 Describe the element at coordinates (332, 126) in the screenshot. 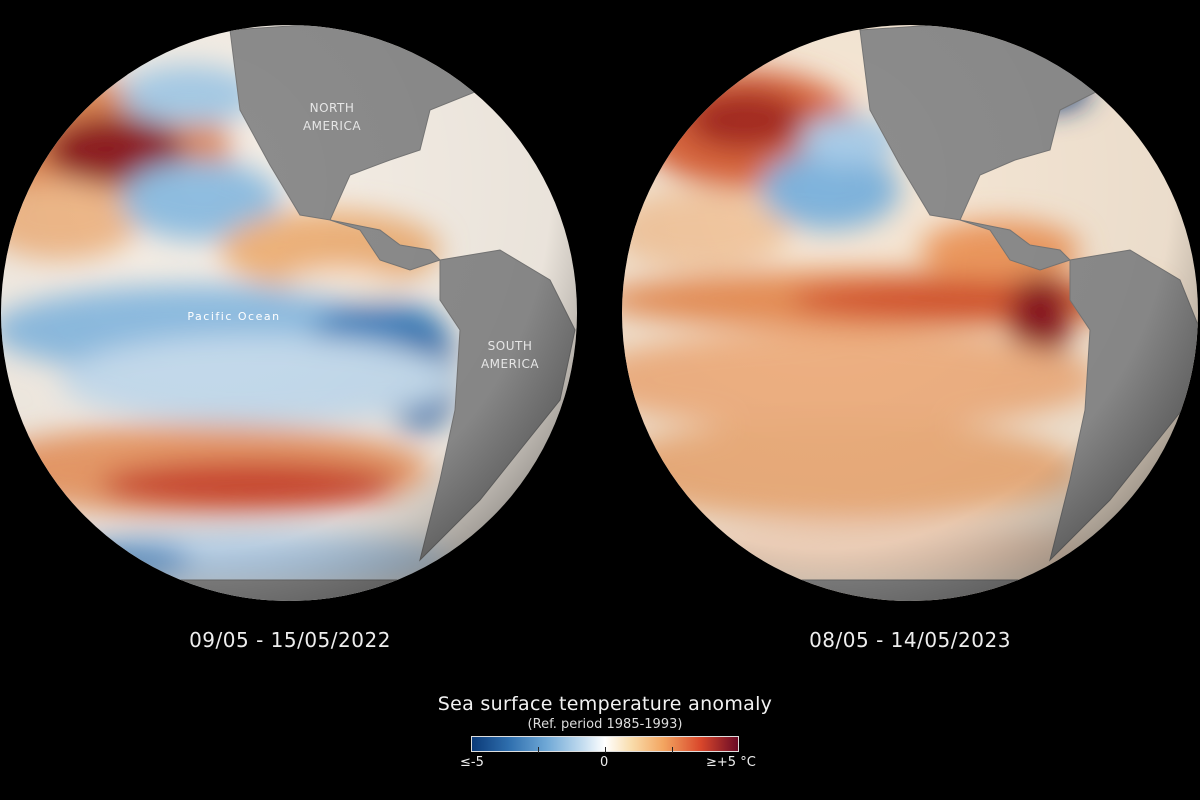

I see `north-america-label-line2: AMERICA` at that location.